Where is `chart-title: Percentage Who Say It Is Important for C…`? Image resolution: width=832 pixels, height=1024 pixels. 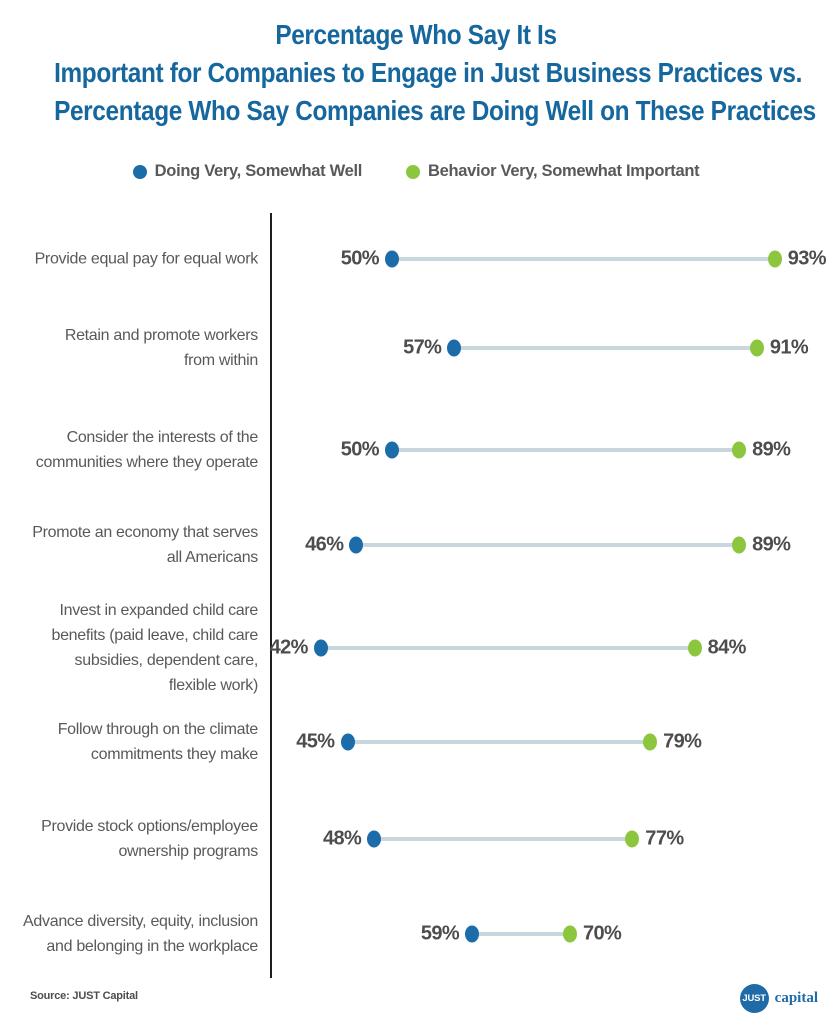
chart-title: Percentage Who Say It Is Important for C… is located at coordinates (435, 73).